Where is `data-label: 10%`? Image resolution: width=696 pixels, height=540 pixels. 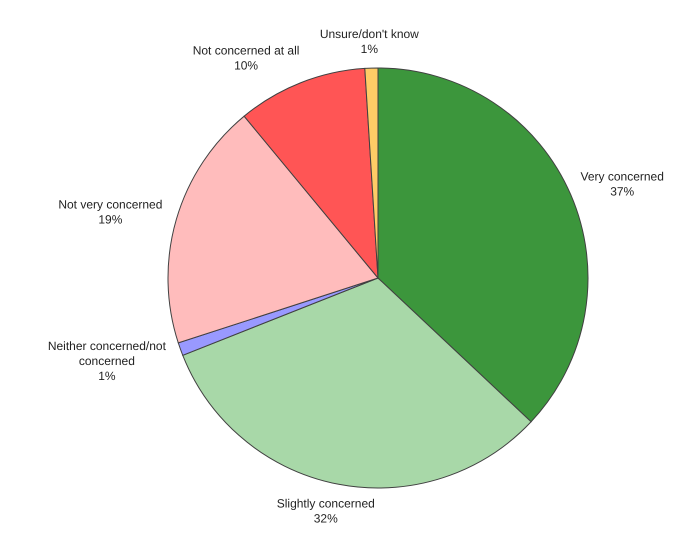
data-label: 10% is located at coordinates (246, 65).